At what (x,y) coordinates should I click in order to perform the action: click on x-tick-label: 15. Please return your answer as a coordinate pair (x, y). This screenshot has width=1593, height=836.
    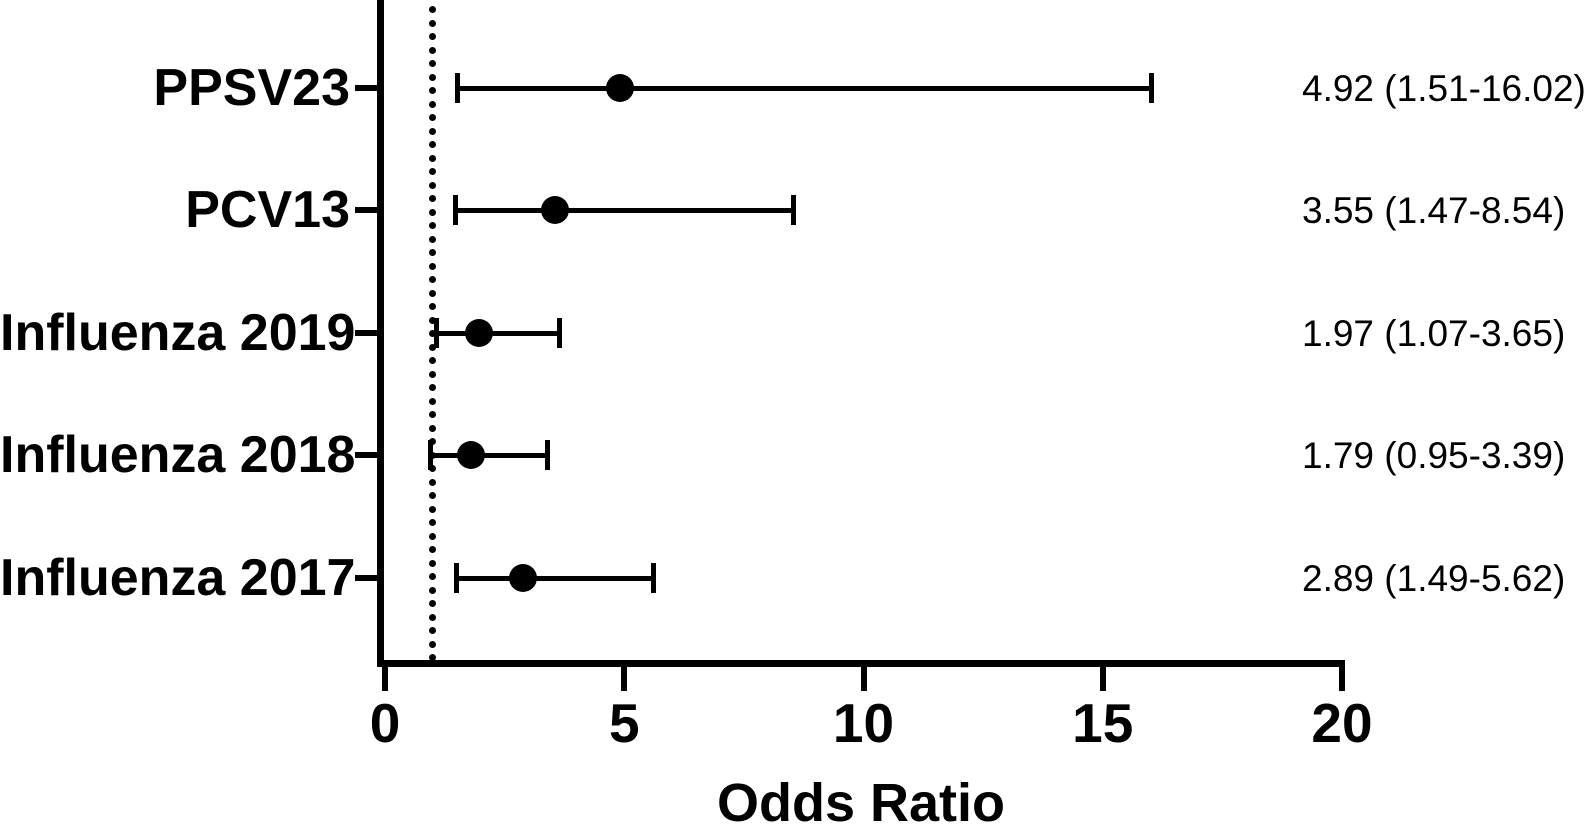
    Looking at the image, I should click on (1103, 723).